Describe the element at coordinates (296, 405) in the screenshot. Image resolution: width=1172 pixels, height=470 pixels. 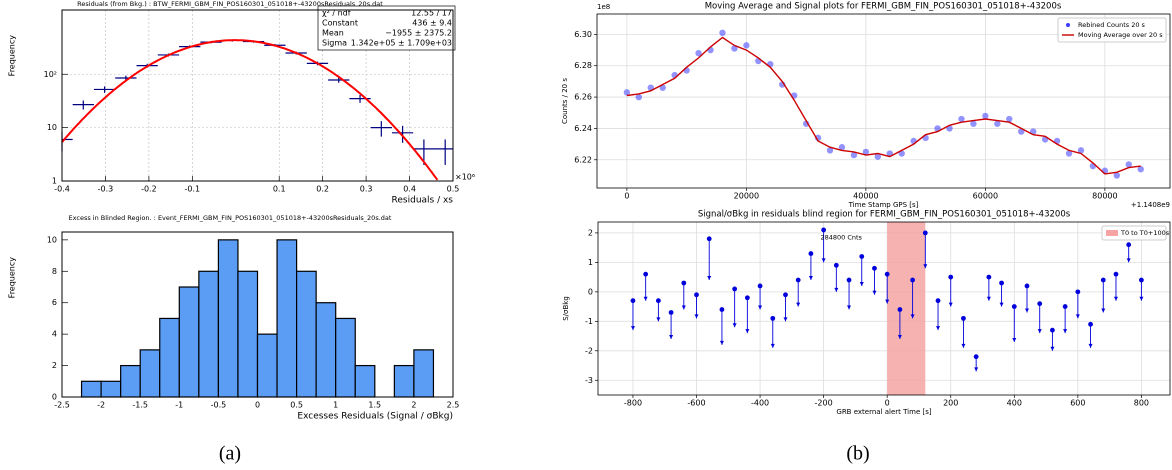
I see `x-tick-label: 0.5` at that location.